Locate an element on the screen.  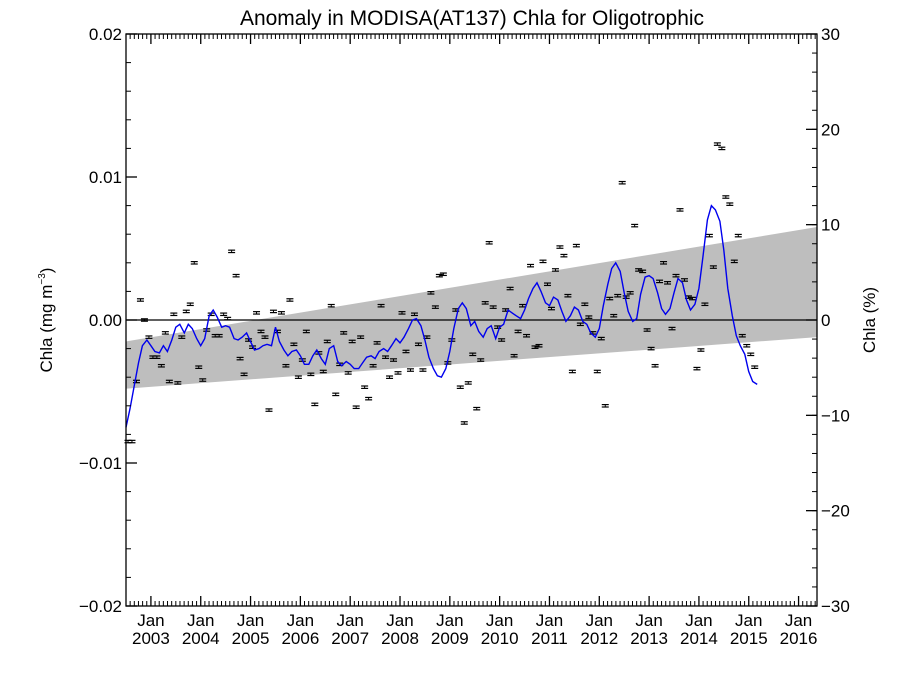
x-tick-label-year: 2016 is located at coordinates (799, 638).